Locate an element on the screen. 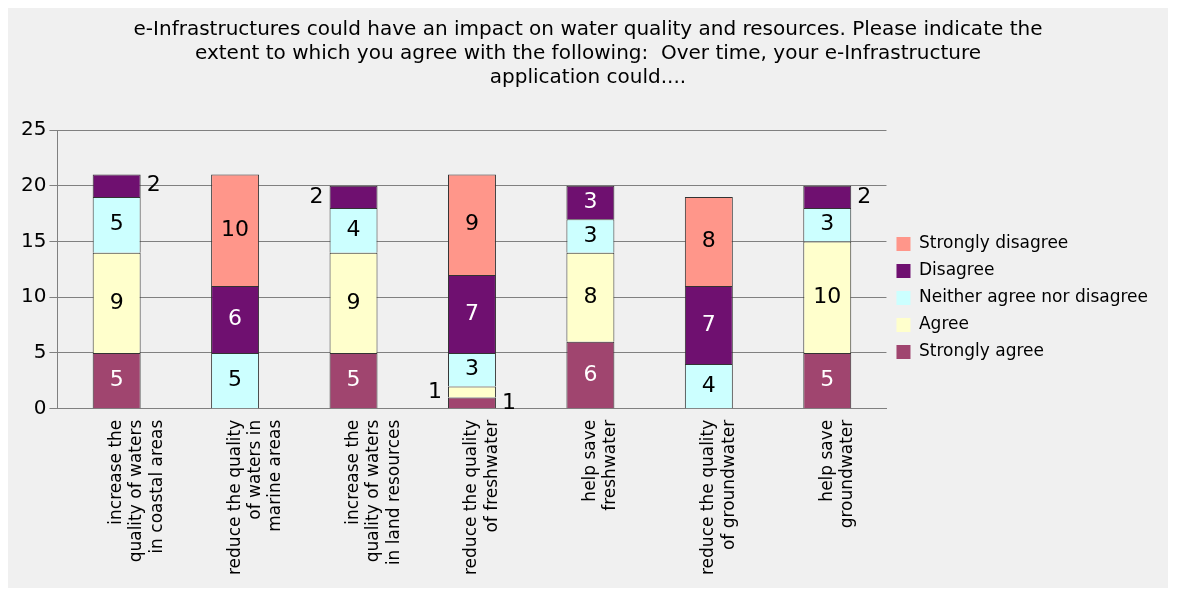 This screenshot has height=597, width=1177. y-tick-label: 0 is located at coordinates (40, 406).